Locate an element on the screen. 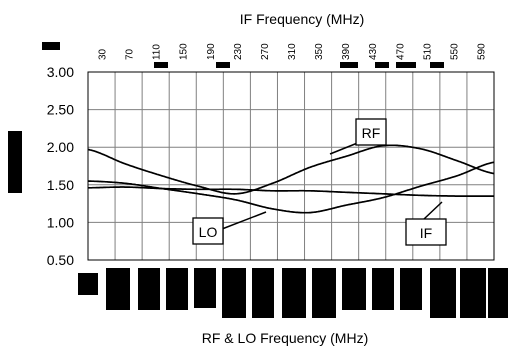 Image resolution: width=509 pixels, height=354 pixels. top-tick-label: 470 is located at coordinates (400, 51).